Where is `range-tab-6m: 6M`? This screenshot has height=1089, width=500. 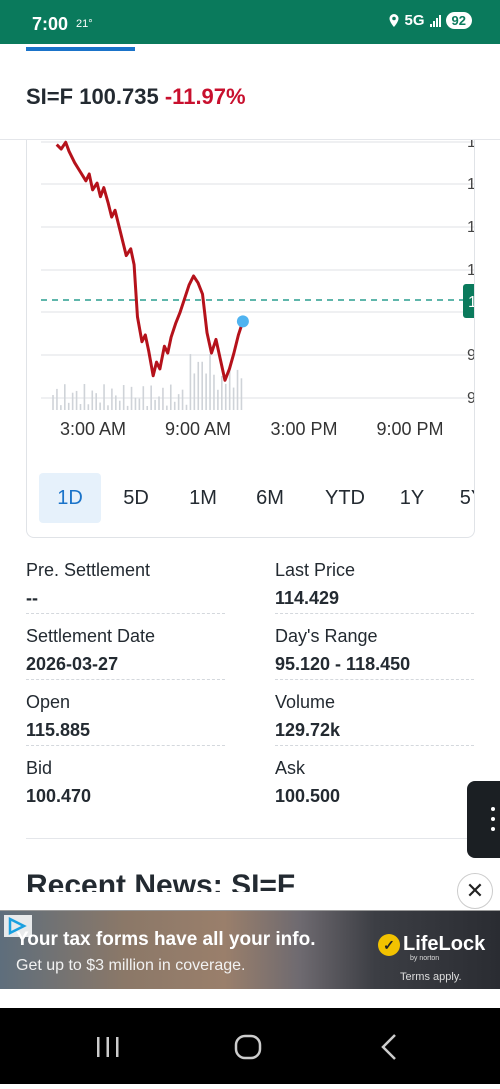 range-tab-6m: 6M is located at coordinates (270, 498).